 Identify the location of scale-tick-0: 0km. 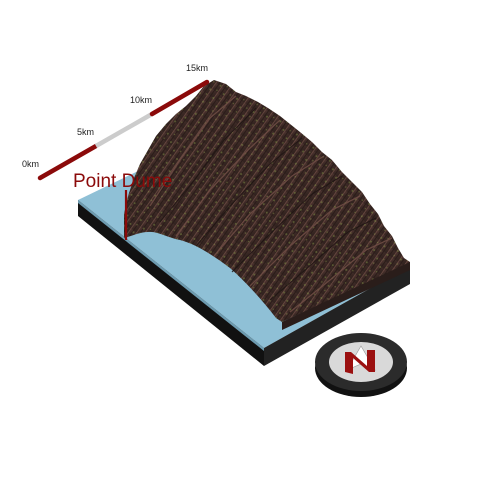
(30, 164).